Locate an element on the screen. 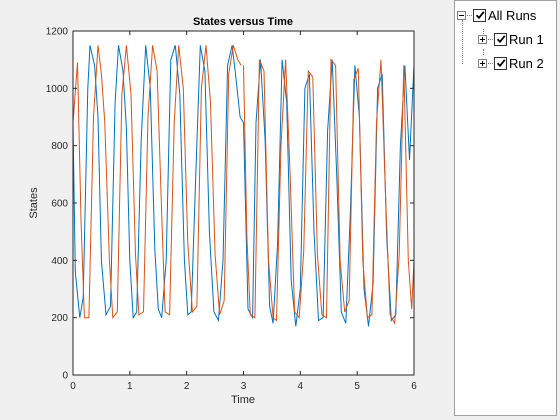  tree-node-run-2: Run 2 is located at coordinates (511, 63).